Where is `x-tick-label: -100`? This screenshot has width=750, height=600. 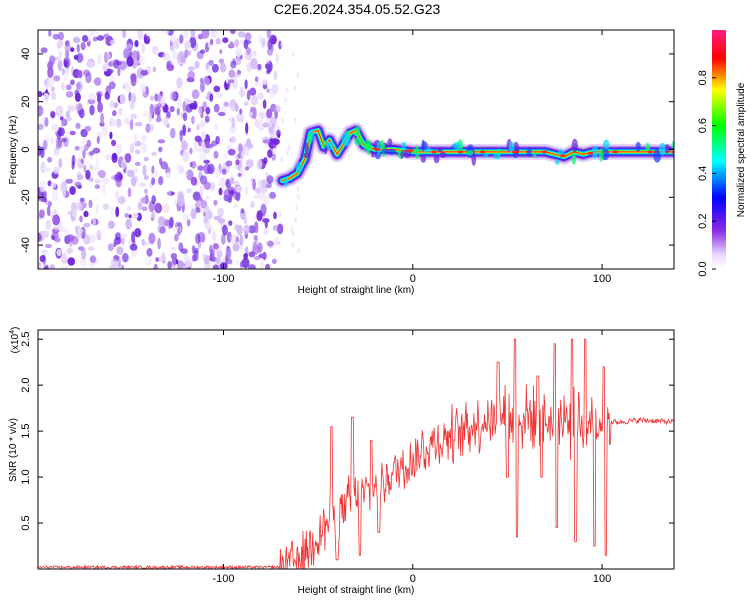 x-tick-label: -100 is located at coordinates (223, 279).